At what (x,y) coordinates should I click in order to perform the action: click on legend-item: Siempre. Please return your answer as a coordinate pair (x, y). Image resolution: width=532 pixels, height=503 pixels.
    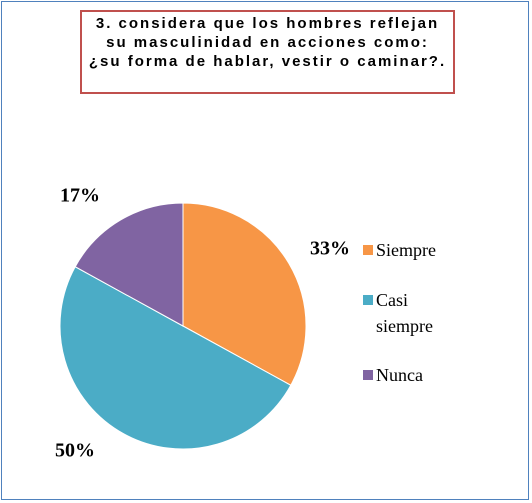
    Looking at the image, I should click on (413, 250).